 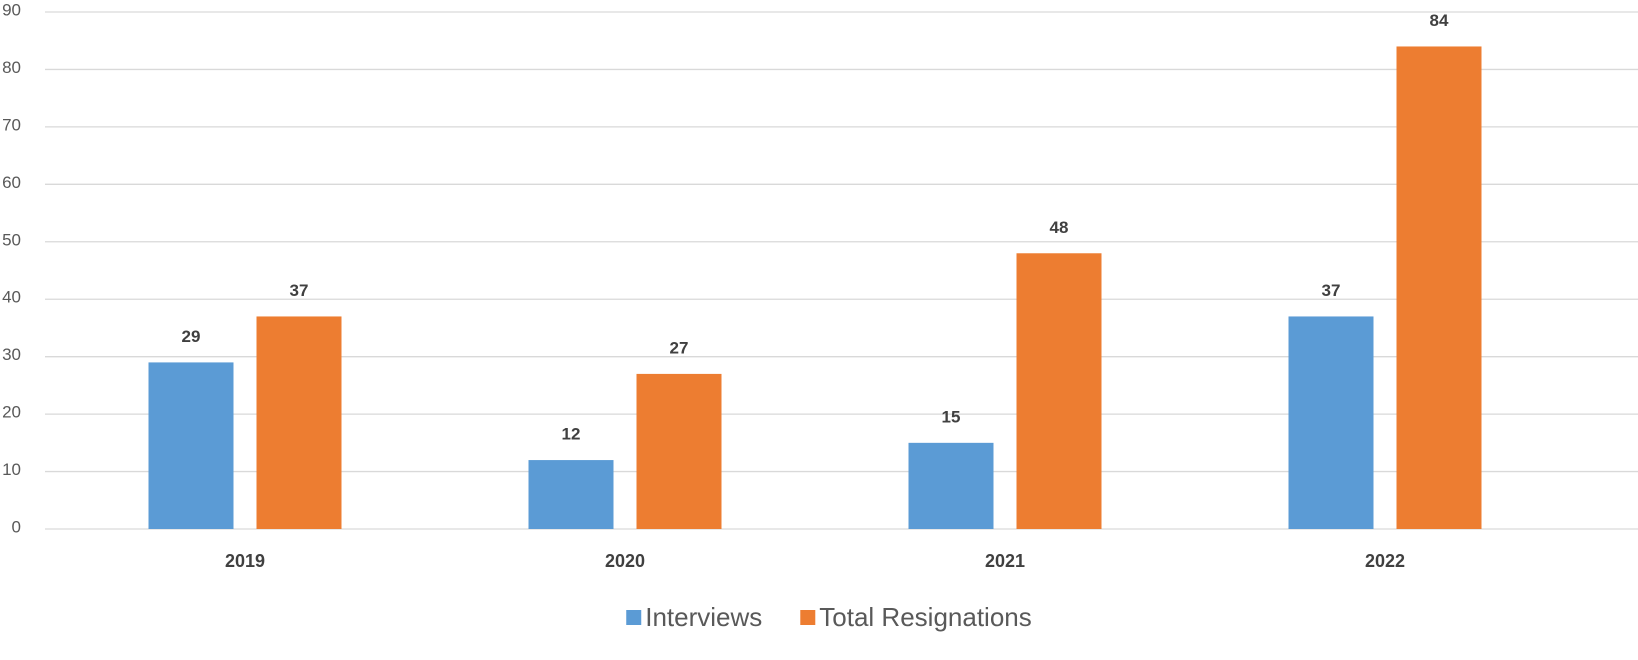 What do you see at coordinates (11, 182) in the screenshot?
I see `y-tick-label: 60` at bounding box center [11, 182].